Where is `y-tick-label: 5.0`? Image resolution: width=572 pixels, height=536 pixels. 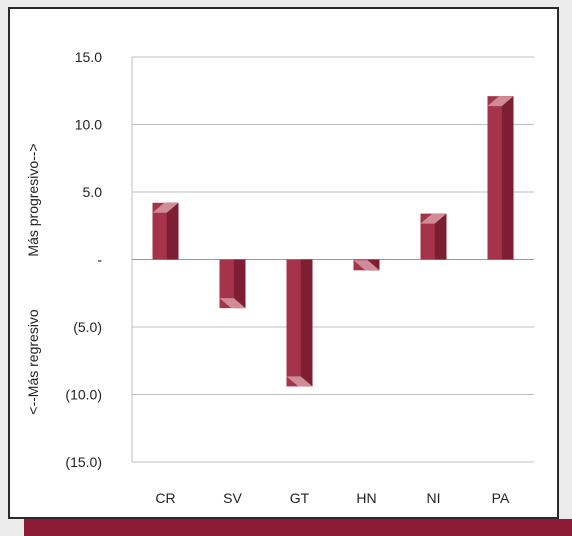 y-tick-label: 5.0 is located at coordinates (93, 192).